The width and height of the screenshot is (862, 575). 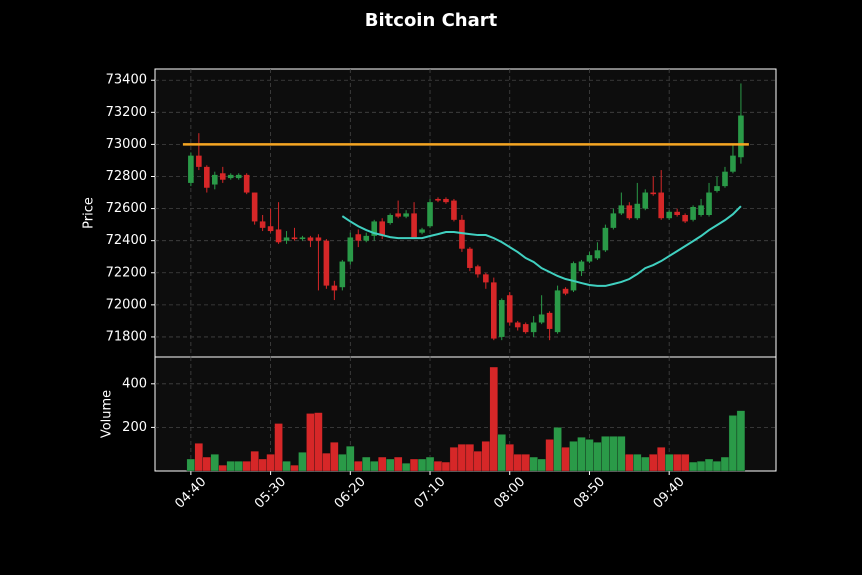 What do you see at coordinates (89, 213) in the screenshot?
I see `y-axis-label: Price` at bounding box center [89, 213].